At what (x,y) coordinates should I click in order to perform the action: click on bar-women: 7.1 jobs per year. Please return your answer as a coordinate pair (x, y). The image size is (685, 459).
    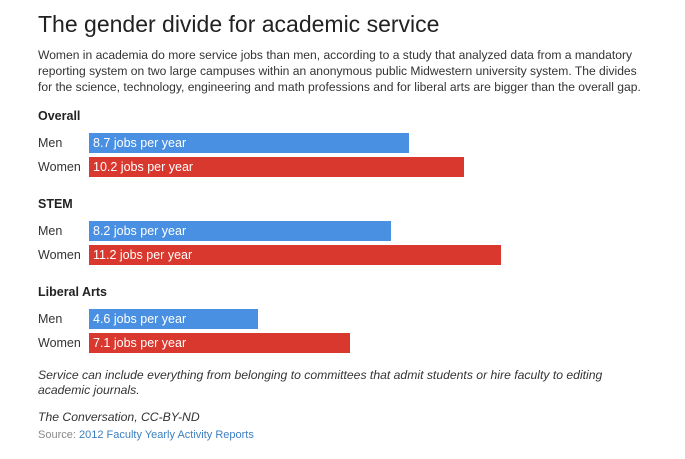
    Looking at the image, I should click on (219, 343).